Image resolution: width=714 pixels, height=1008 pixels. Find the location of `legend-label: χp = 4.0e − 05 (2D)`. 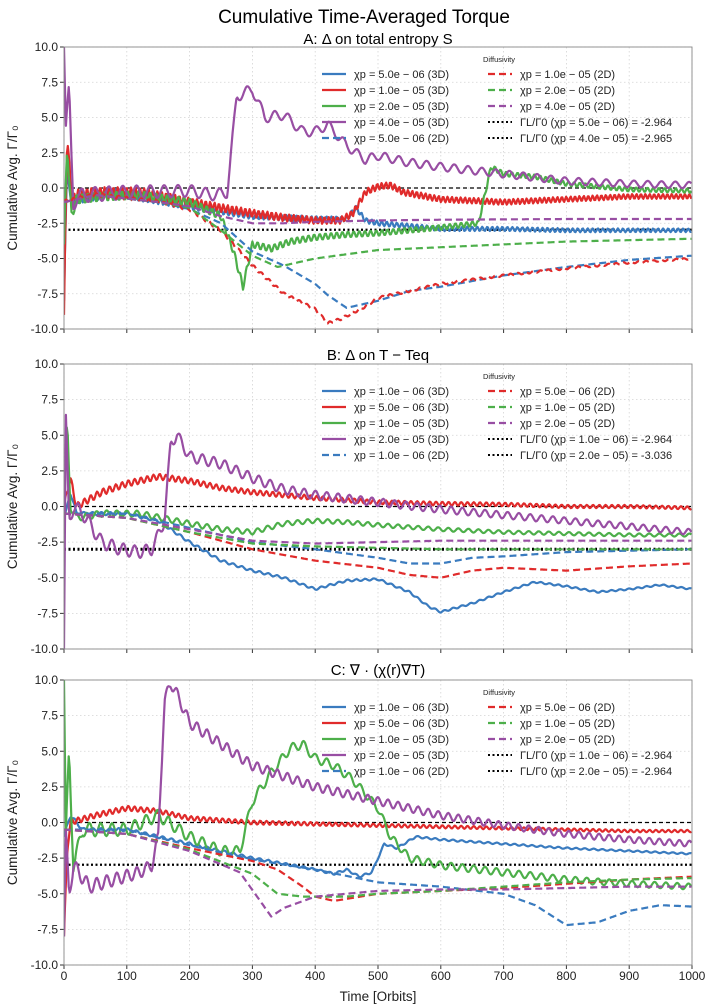

legend-label: χp = 4.0e − 05 (2D) is located at coordinates (567, 107).